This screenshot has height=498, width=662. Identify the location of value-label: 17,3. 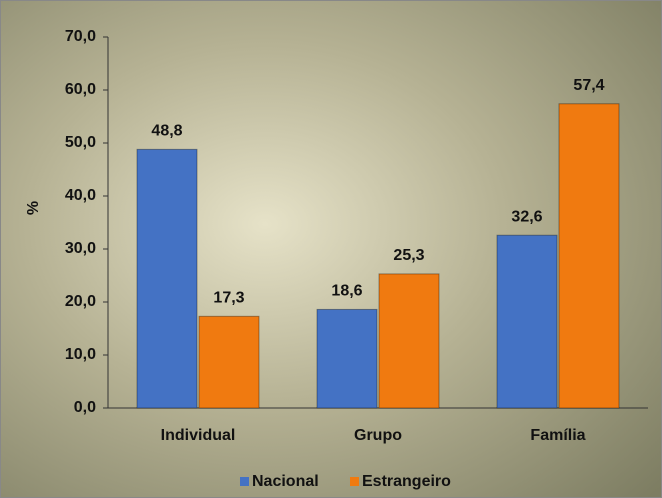
(228, 298).